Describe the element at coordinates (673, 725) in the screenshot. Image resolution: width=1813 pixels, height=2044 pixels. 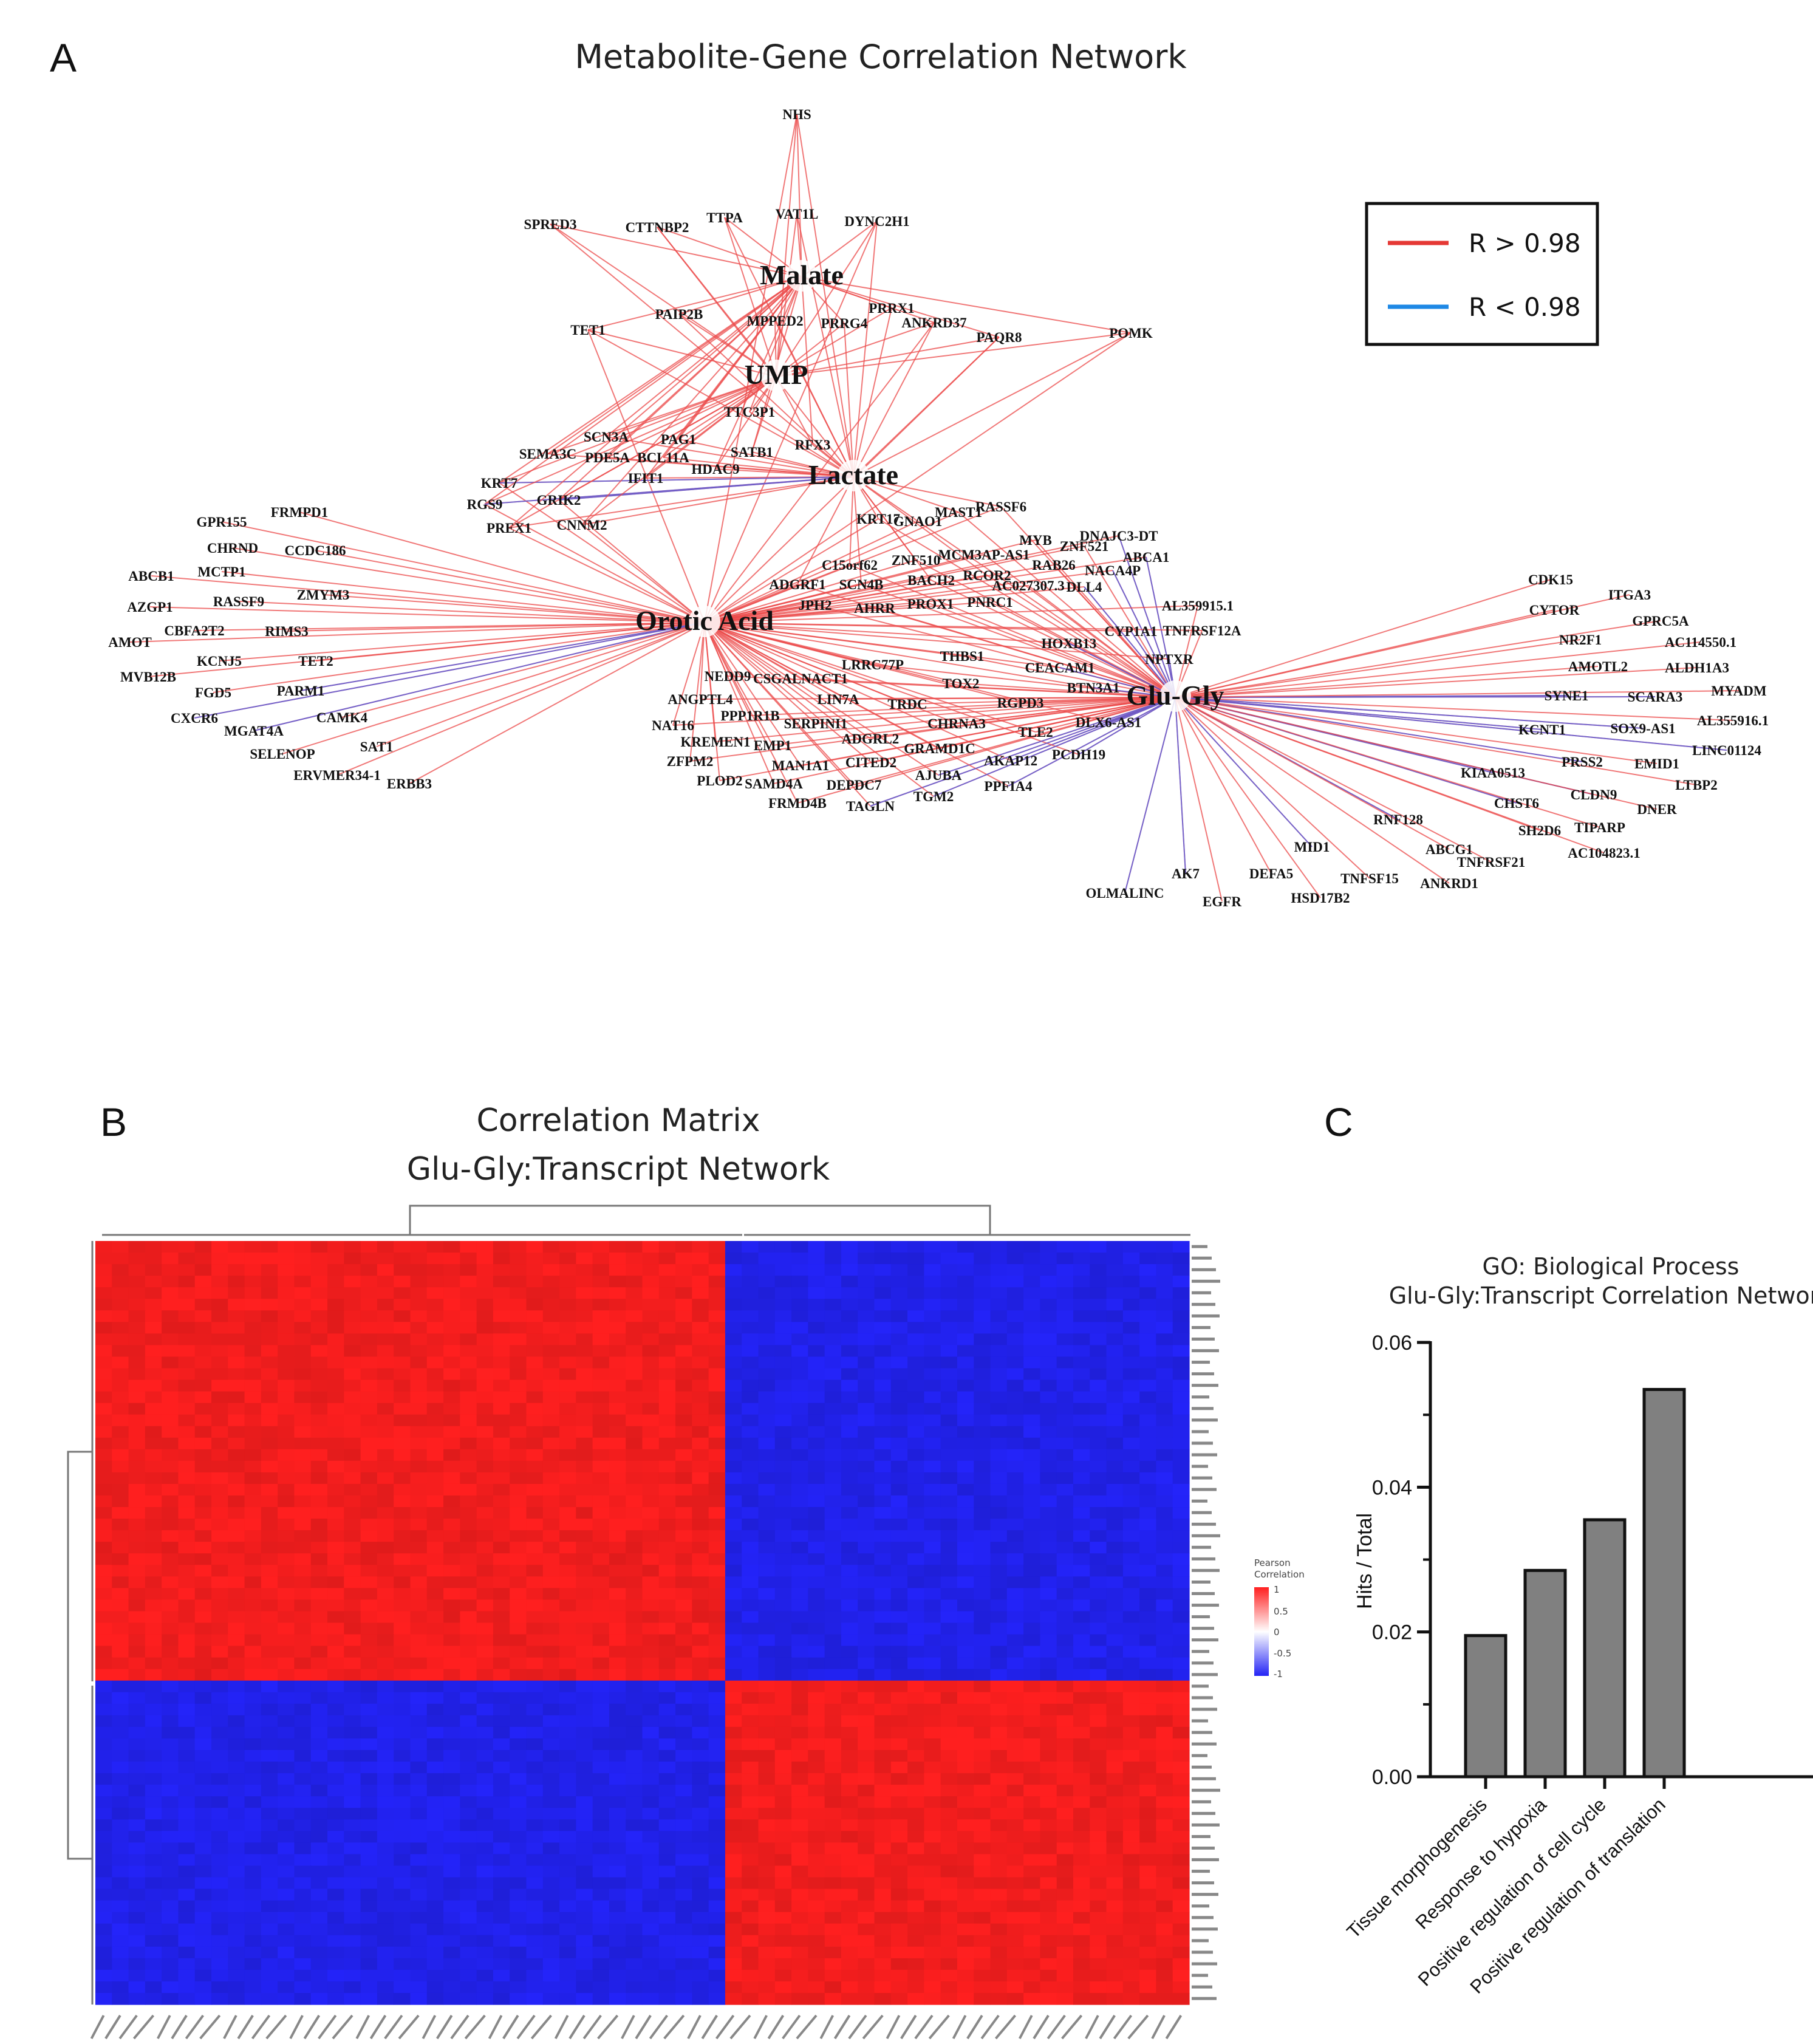
I see `gene-node-nat16: NAT16` at that location.